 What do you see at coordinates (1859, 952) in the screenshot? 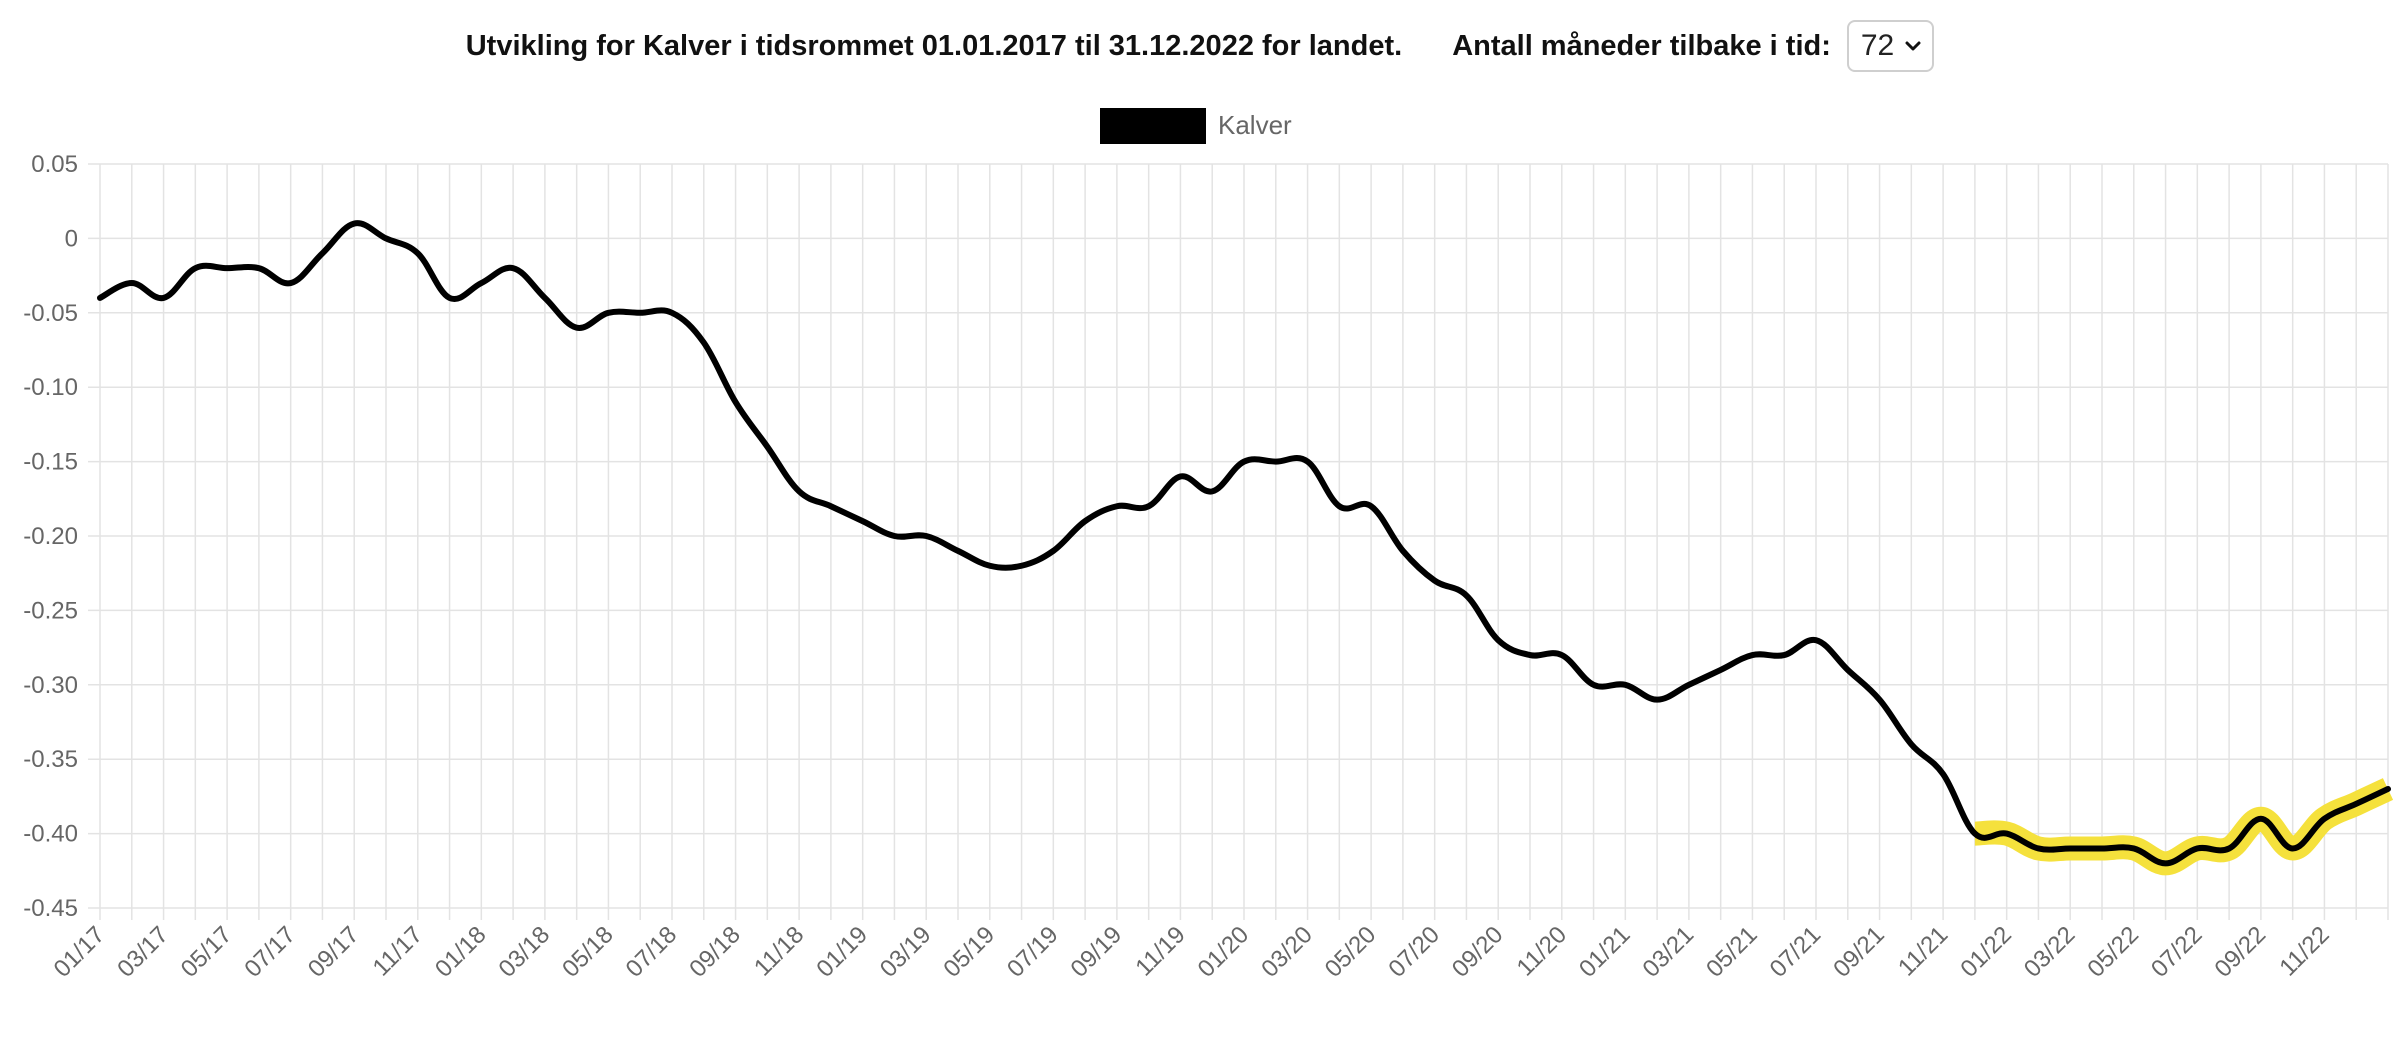
I see `x-tick-label: 09/21` at bounding box center [1859, 952].